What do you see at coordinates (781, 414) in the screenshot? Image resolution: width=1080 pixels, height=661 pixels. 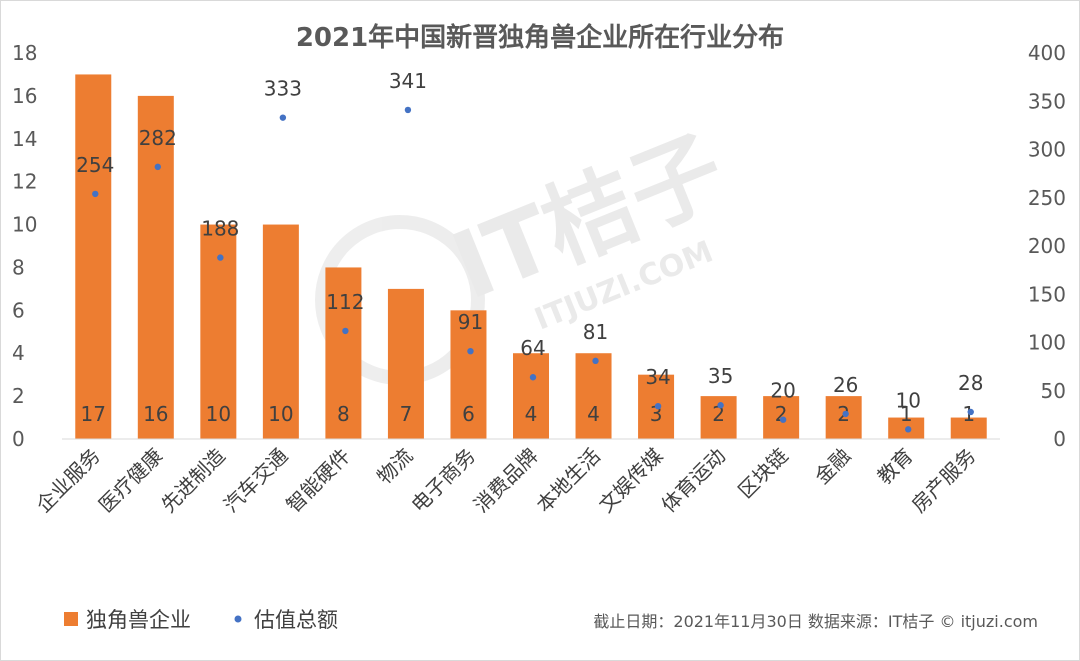 I see `bar-data-label: 2` at bounding box center [781, 414].